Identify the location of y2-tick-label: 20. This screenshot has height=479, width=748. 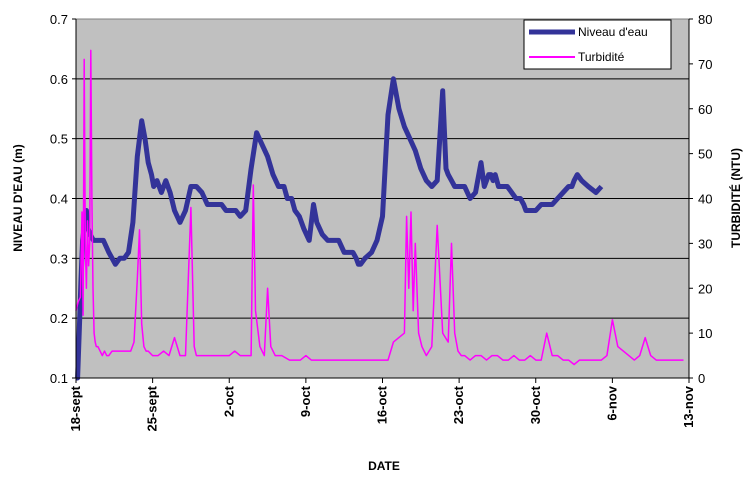
(705, 288).